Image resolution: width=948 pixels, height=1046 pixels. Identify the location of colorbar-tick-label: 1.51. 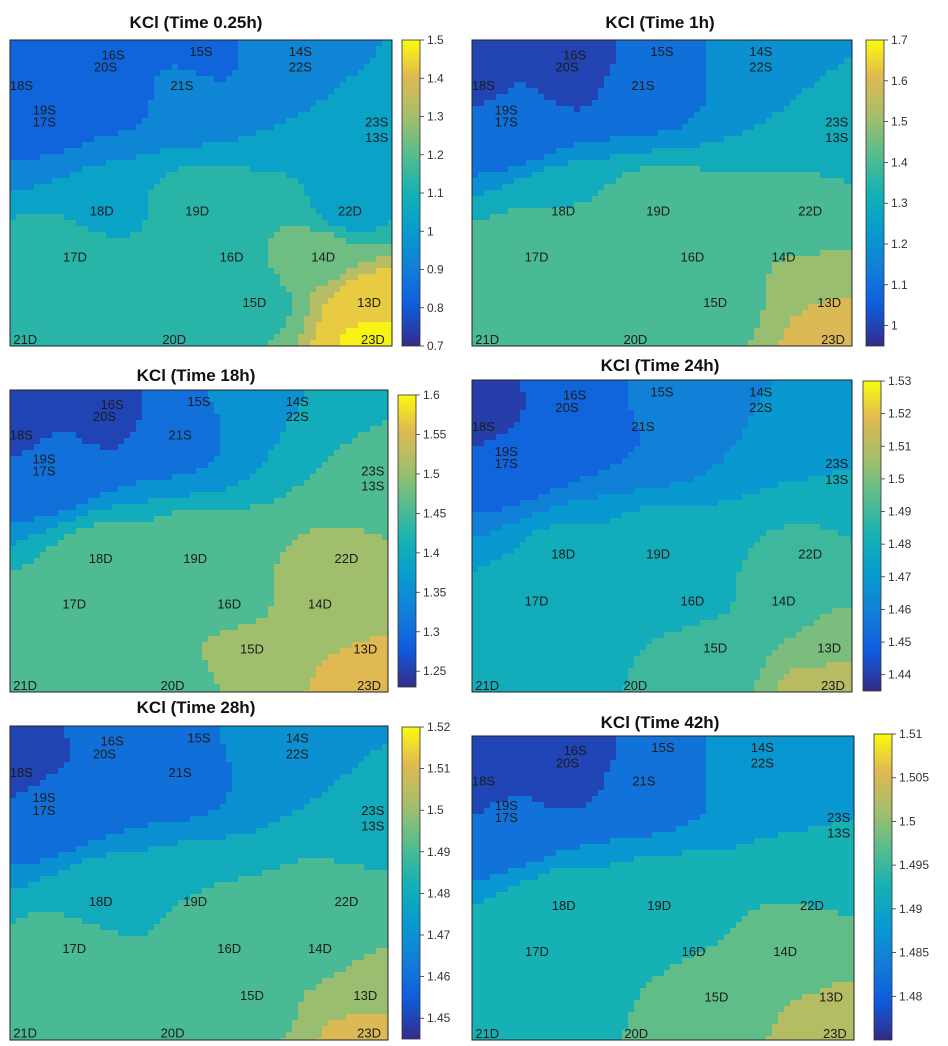
(900, 446).